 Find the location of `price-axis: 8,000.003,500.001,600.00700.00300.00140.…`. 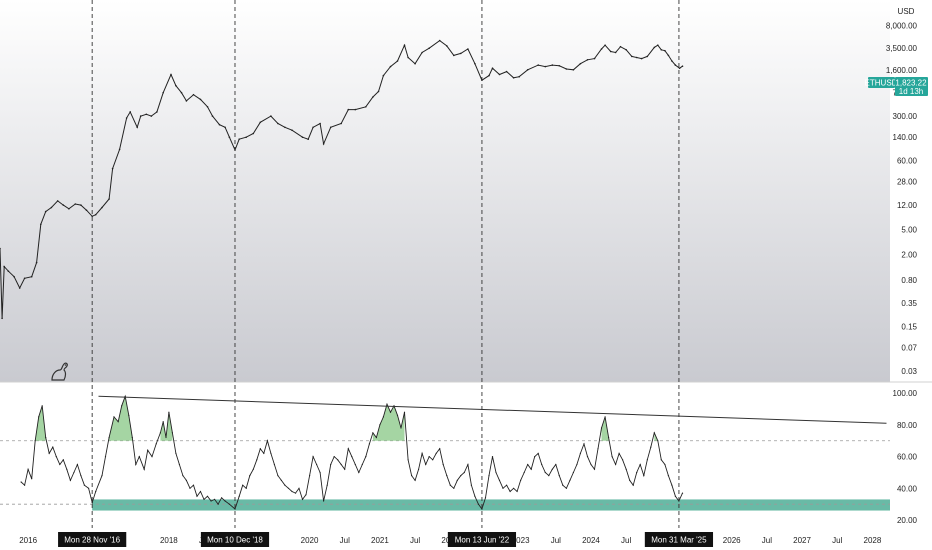

price-axis: 8,000.003,500.001,600.00700.00300.00140.… is located at coordinates (902, 198).